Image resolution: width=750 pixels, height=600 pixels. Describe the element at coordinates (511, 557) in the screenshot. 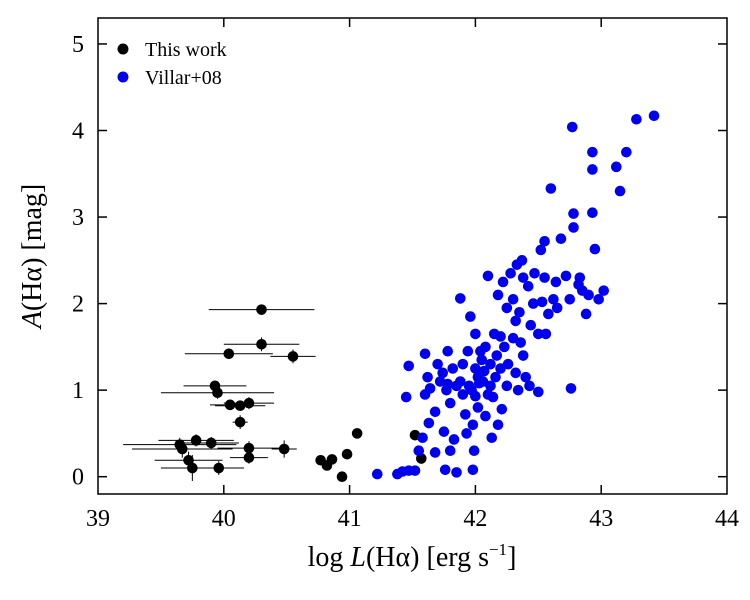

I see `x-axis-label-suffix: ]` at that location.